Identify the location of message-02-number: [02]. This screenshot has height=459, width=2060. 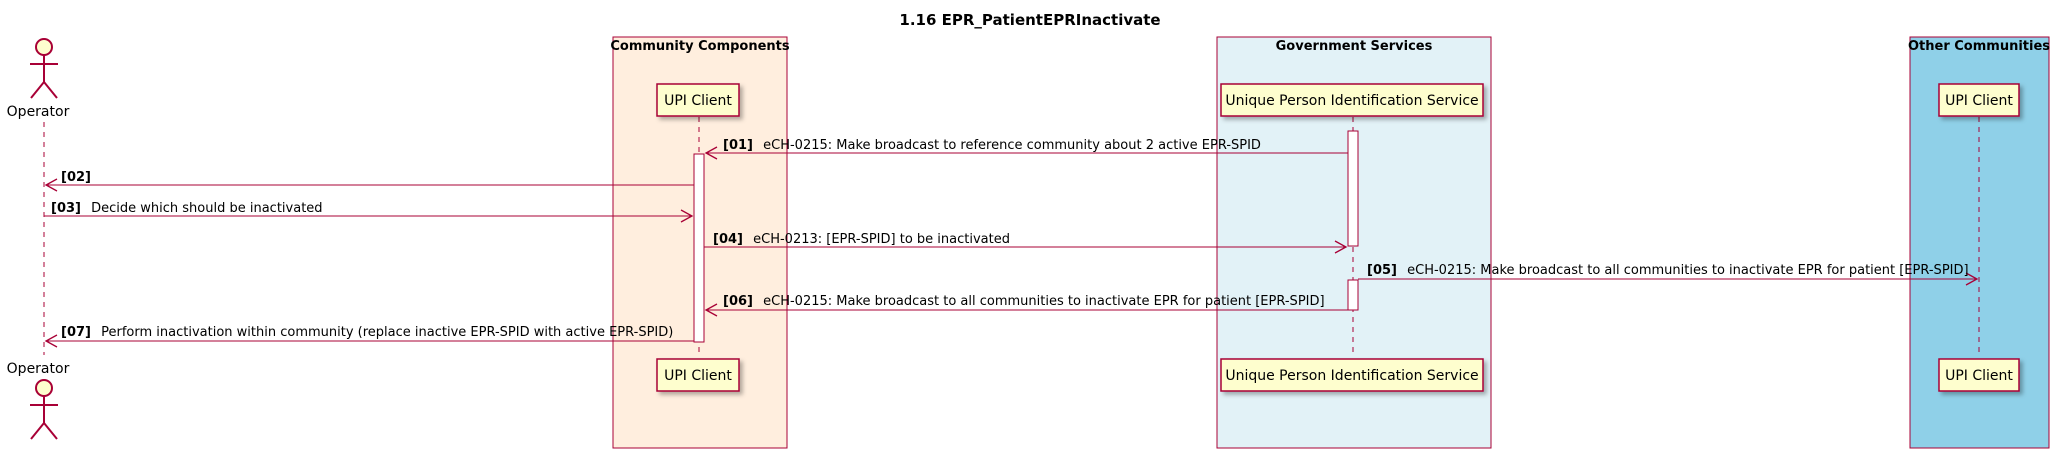
(76, 177).